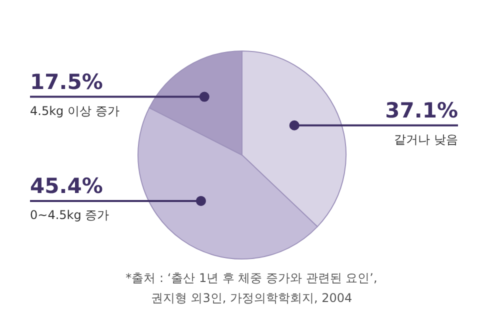 The height and width of the screenshot is (336, 503). What do you see at coordinates (66, 186) in the screenshot?
I see `data-label: 45.4%` at bounding box center [66, 186].